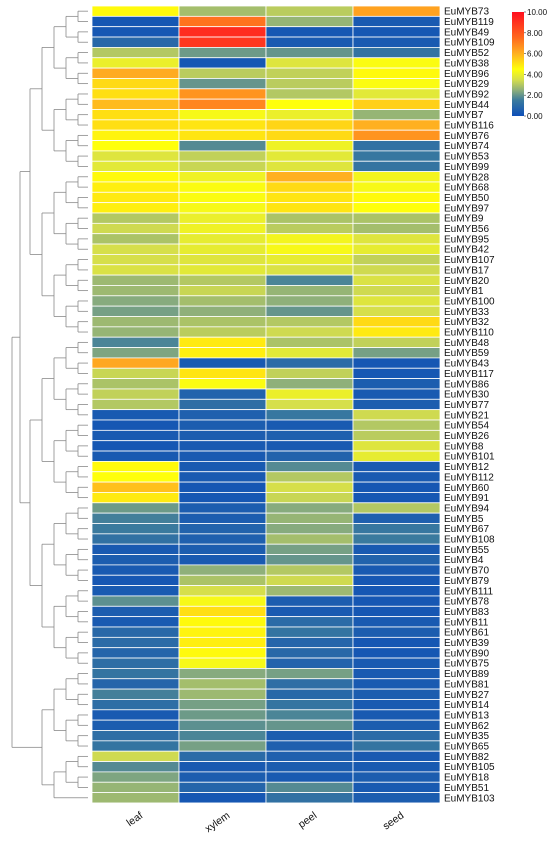 This screenshot has width=550, height=842. What do you see at coordinates (469, 43) in the screenshot?
I see `row-label: EuMYB109` at bounding box center [469, 43].